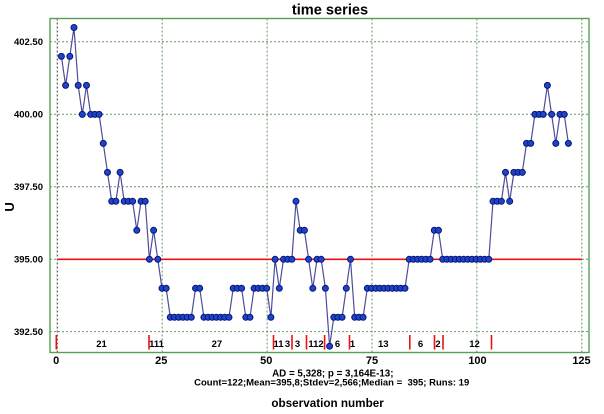 This screenshot has width=604, height=414. Describe the element at coordinates (9, 206) in the screenshot. I see `svg-text: U` at that location.